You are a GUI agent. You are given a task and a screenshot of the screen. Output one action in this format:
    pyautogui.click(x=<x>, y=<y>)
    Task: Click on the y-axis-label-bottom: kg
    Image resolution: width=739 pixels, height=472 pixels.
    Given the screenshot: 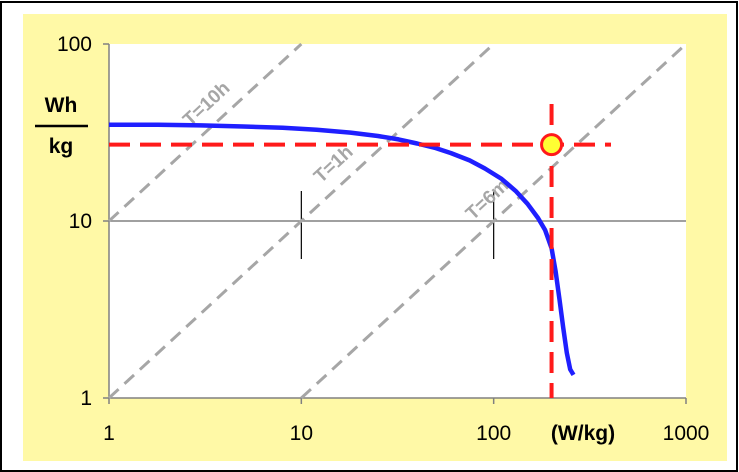 What is the action you would take?
    pyautogui.click(x=61, y=146)
    